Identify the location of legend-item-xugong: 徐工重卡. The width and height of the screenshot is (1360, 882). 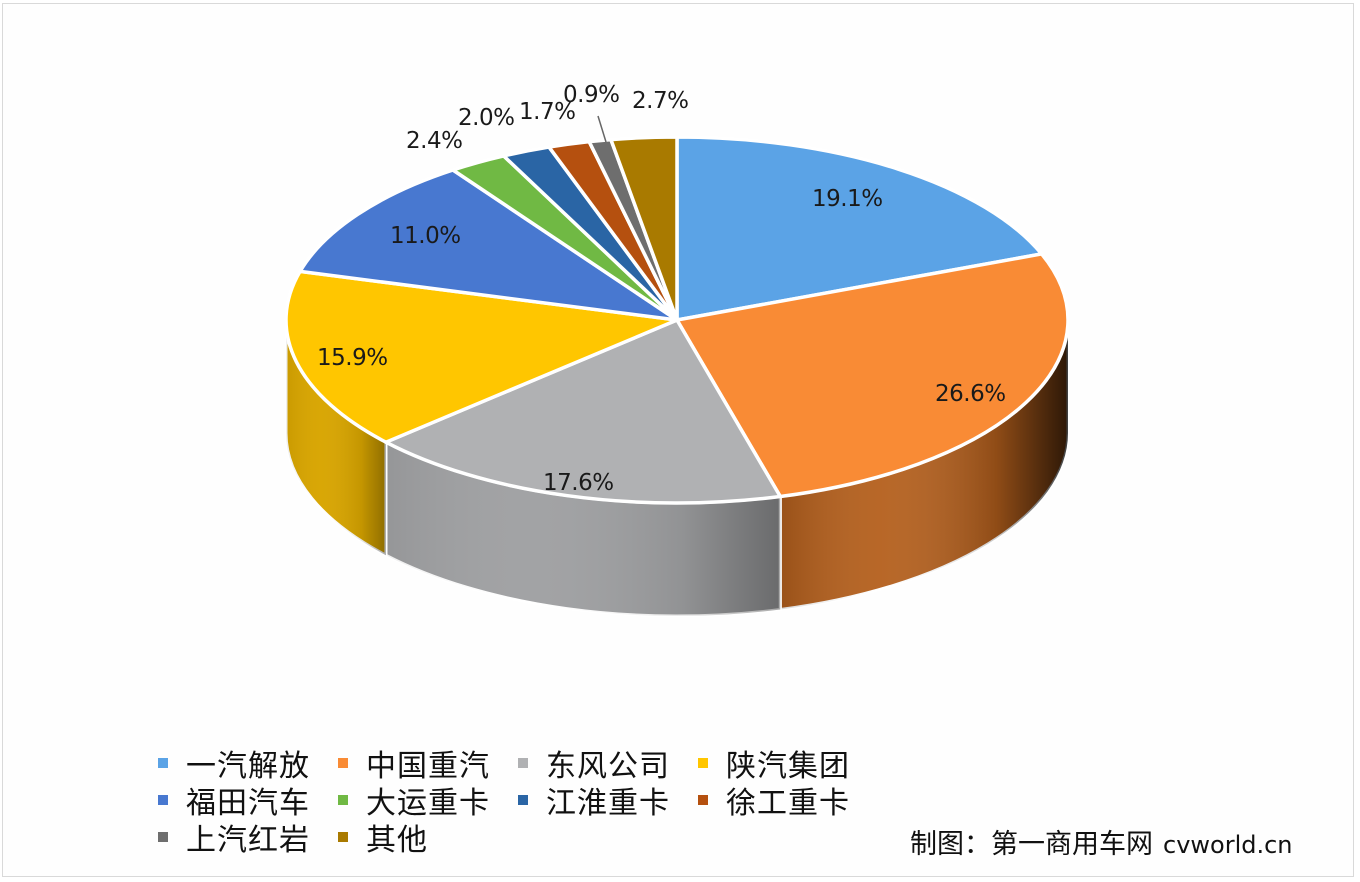
(788, 800).